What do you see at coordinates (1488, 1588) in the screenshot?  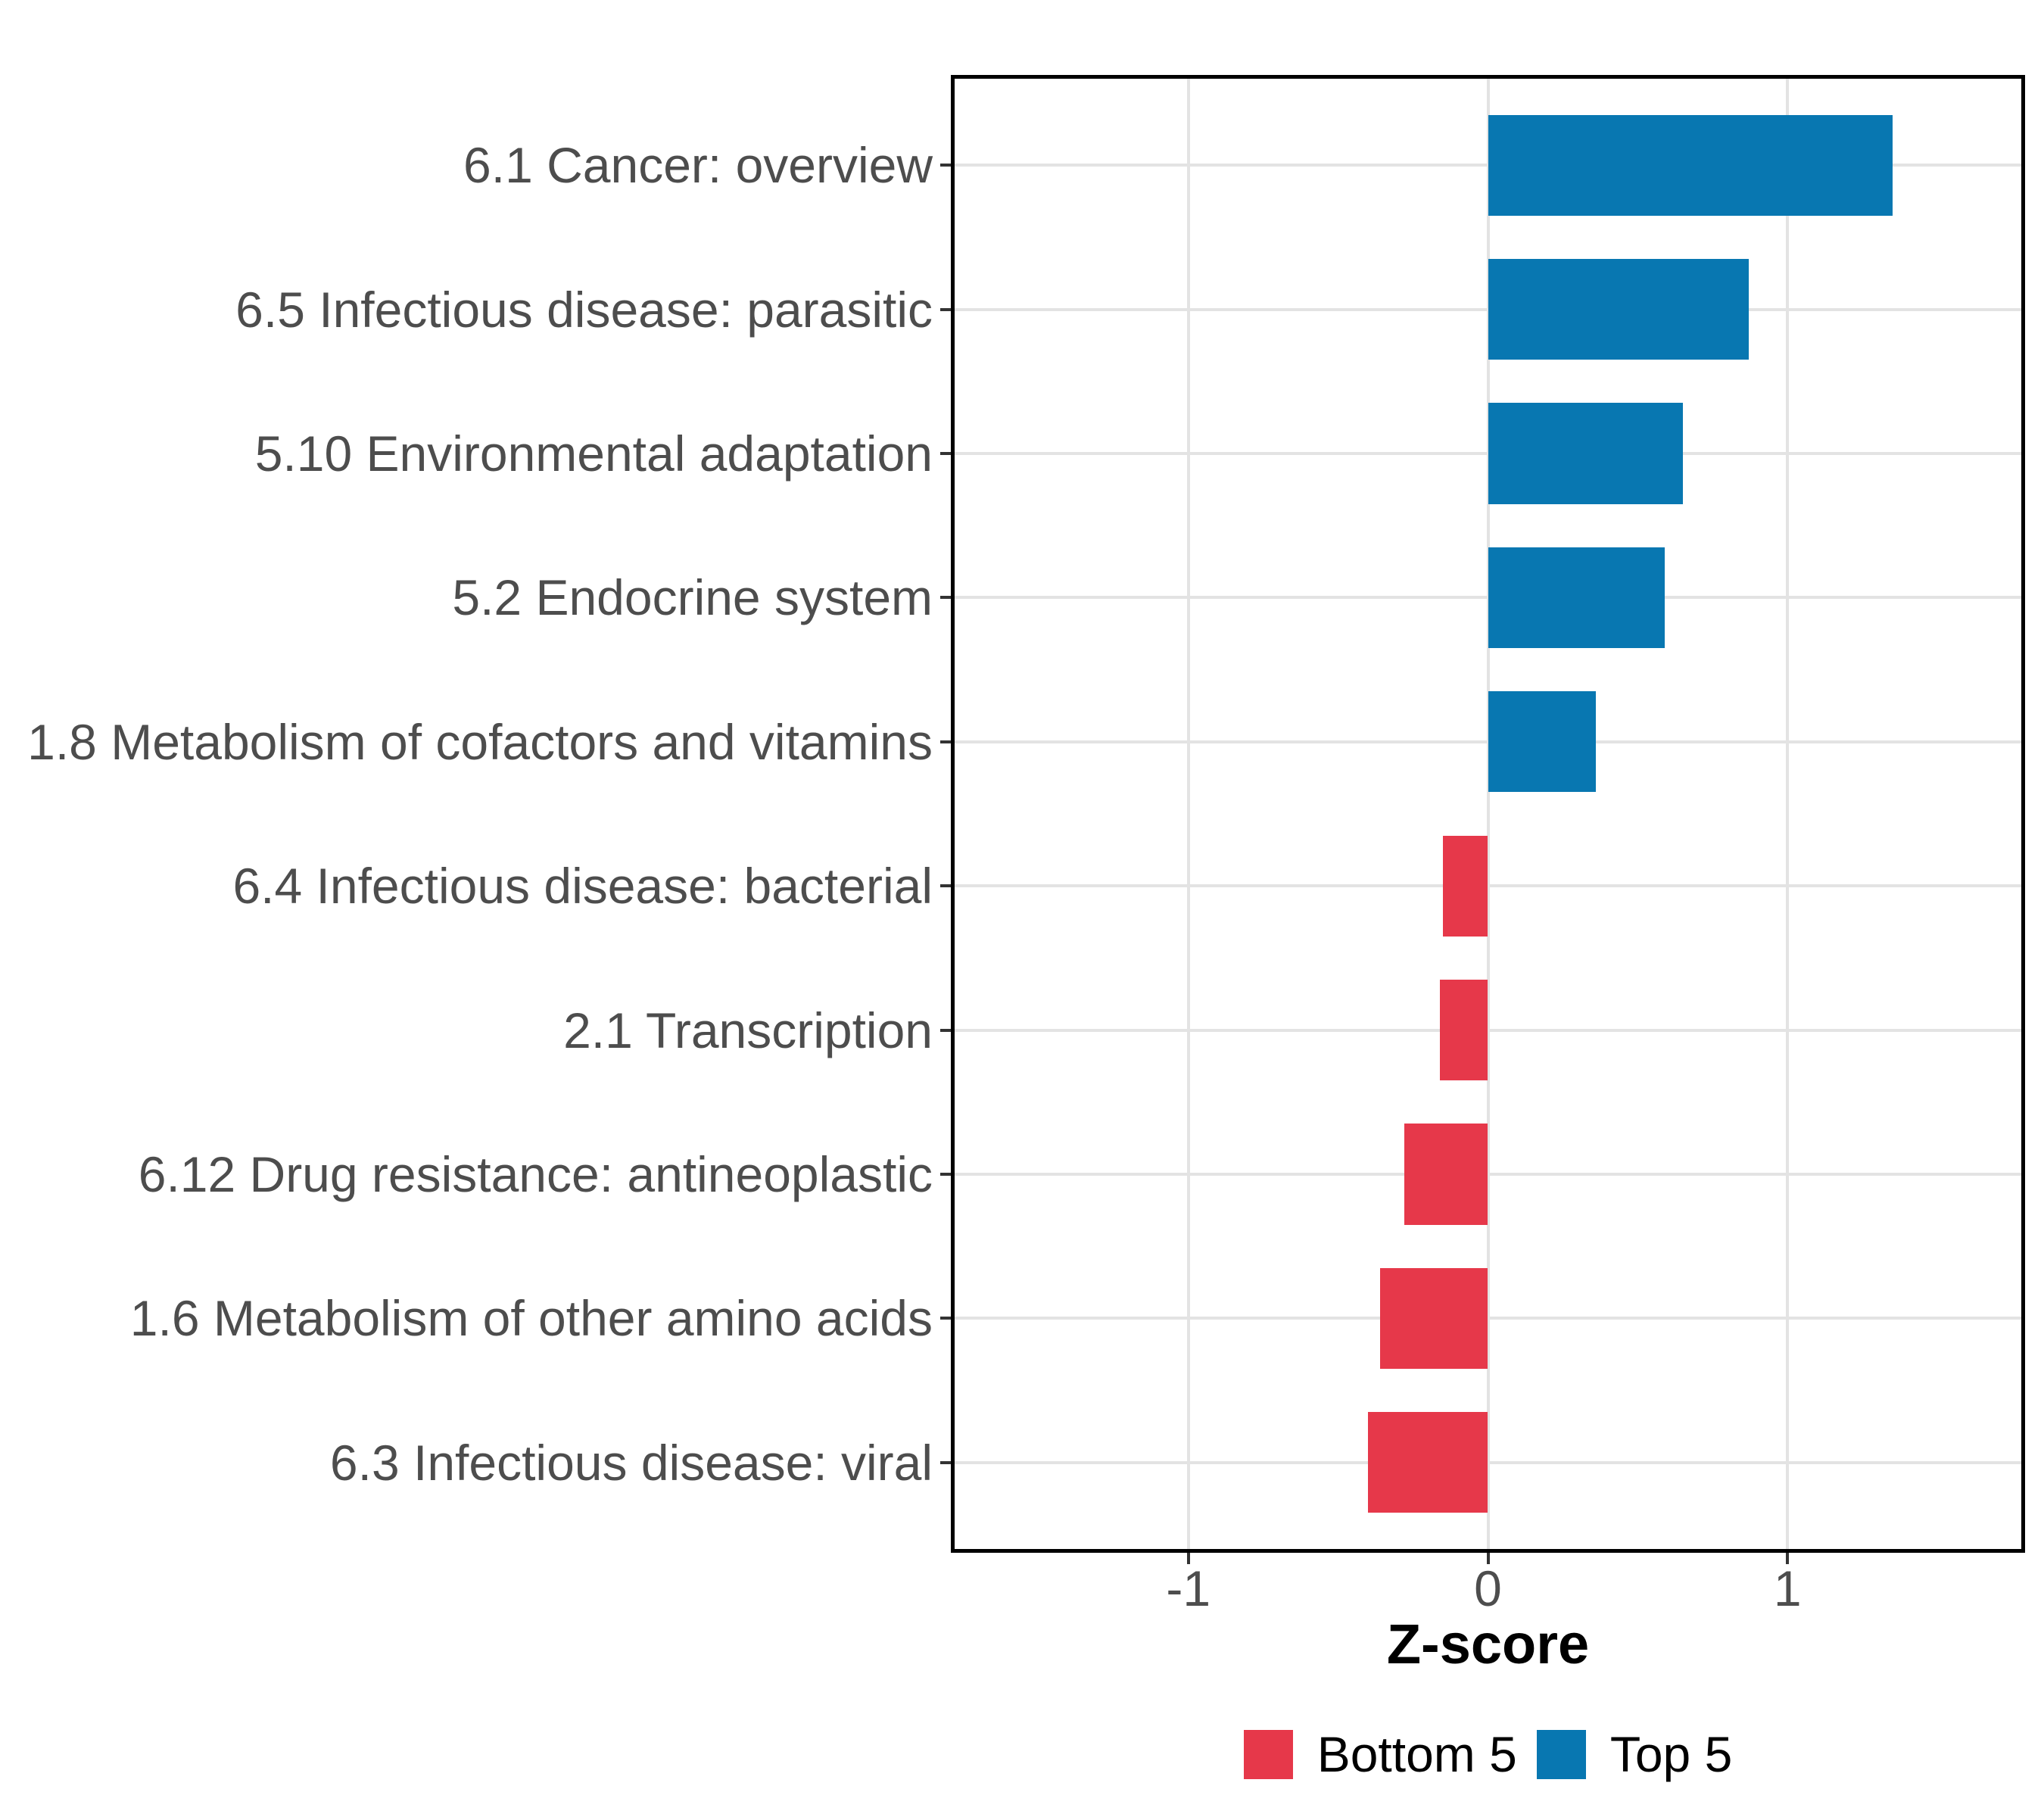 I see `x-axis-tick-label: 0` at bounding box center [1488, 1588].